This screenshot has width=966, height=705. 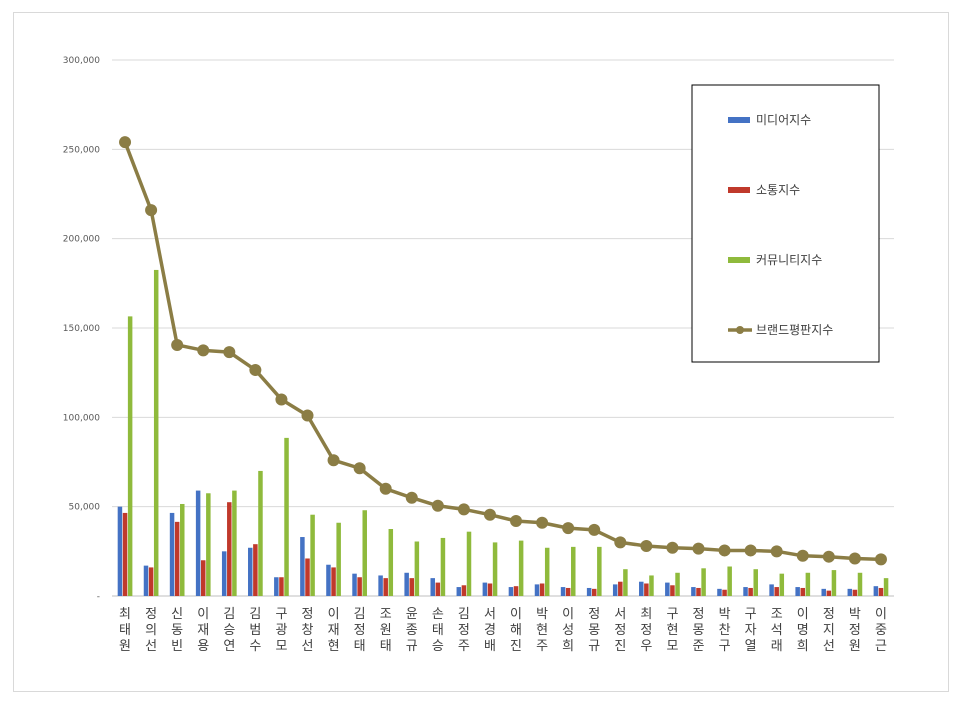 I want to click on y-tick-label: 150,000, so click(x=81, y=329).